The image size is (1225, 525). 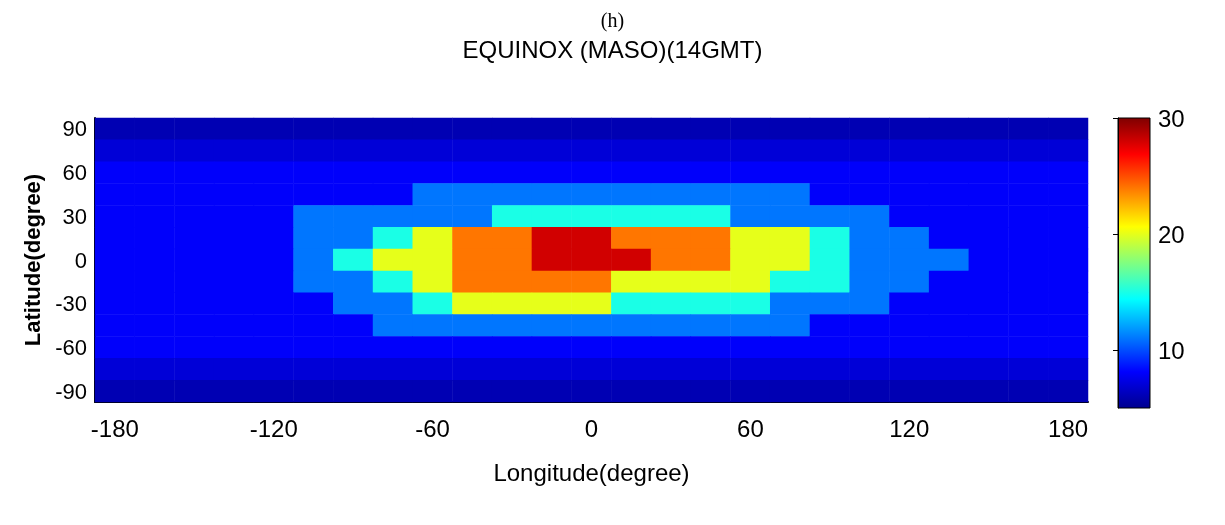 What do you see at coordinates (114, 428) in the screenshot?
I see `x-tick-label: -180` at bounding box center [114, 428].